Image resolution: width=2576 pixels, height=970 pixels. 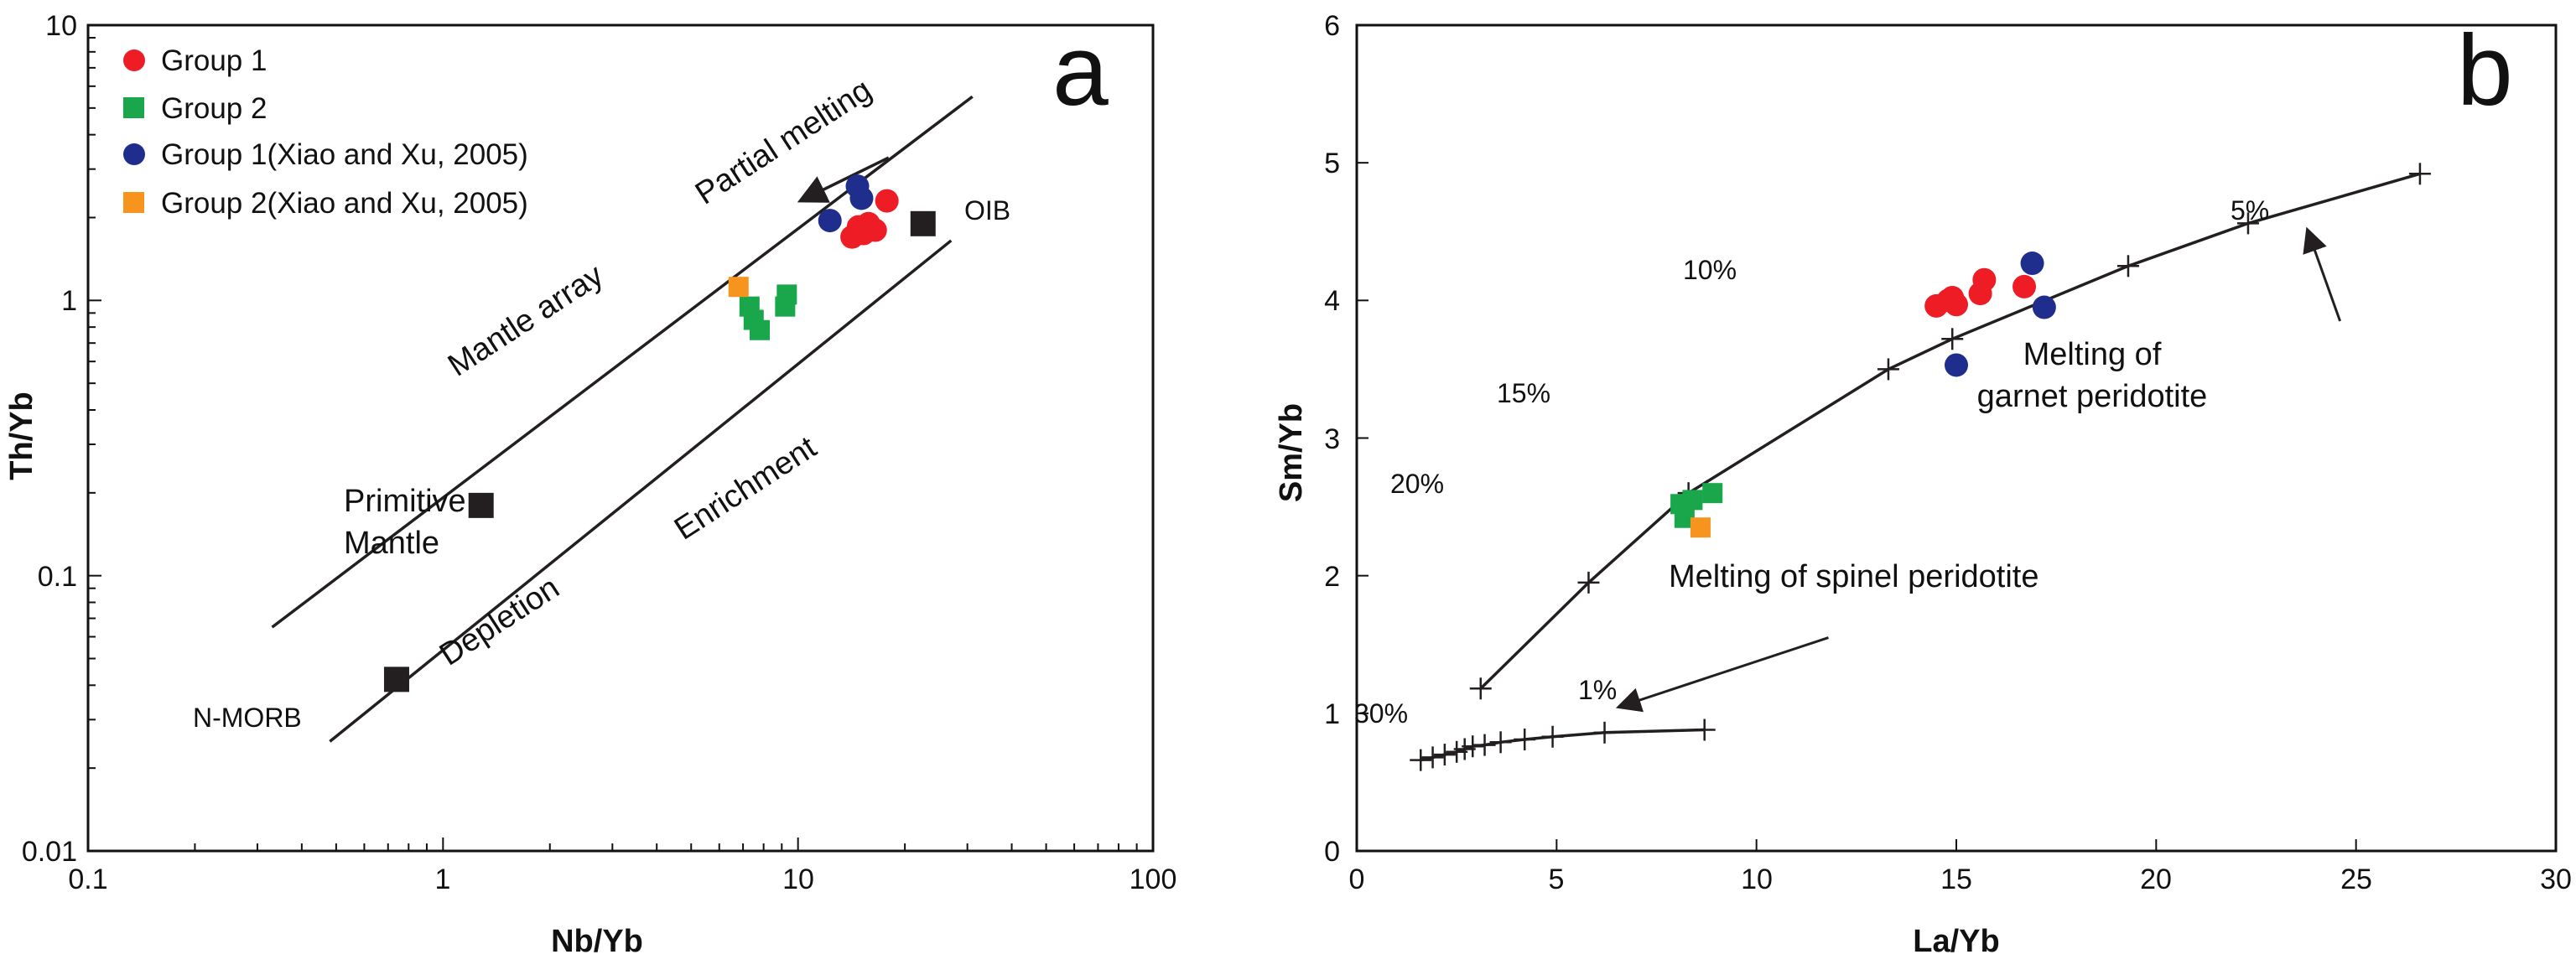 What do you see at coordinates (1853, 576) in the screenshot?
I see `annotation-spinel: Melting of spinel peridotite` at bounding box center [1853, 576].